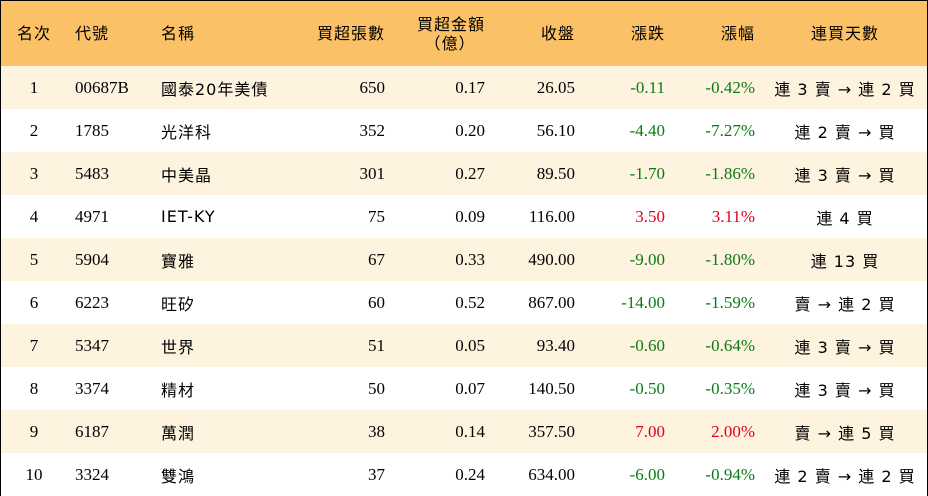  What do you see at coordinates (350, 33) in the screenshot?
I see `header-net-buy-lots: 買超張數` at bounding box center [350, 33].